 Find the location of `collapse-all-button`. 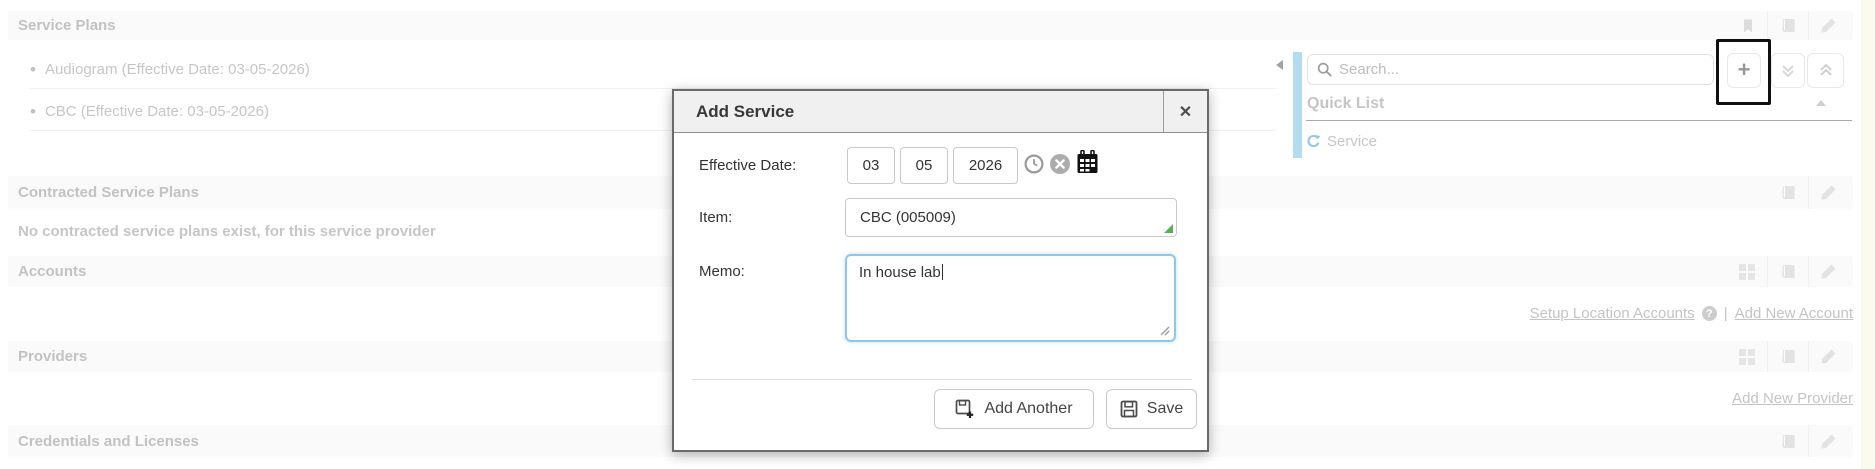

collapse-all-button is located at coordinates (1825, 70).